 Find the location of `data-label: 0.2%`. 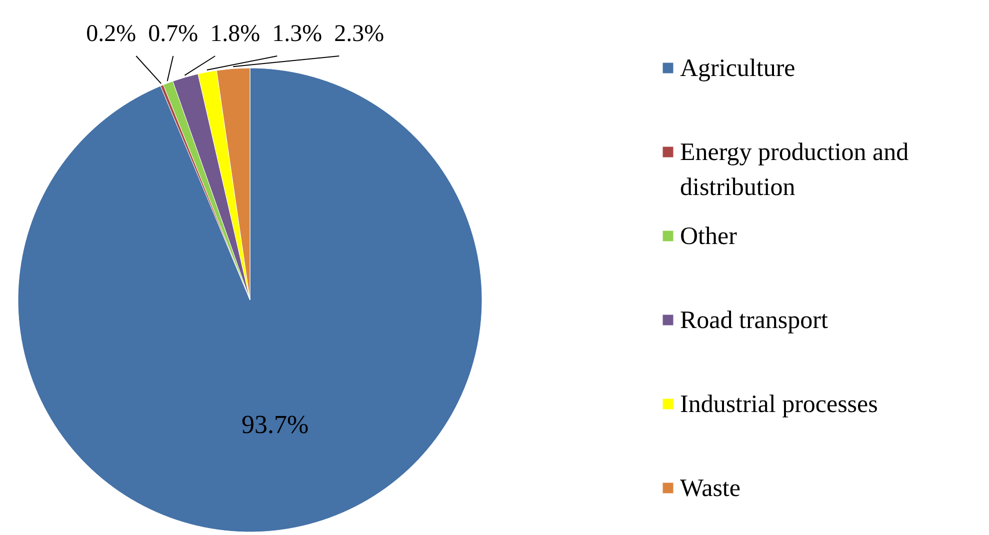

data-label: 0.2% is located at coordinates (111, 34).